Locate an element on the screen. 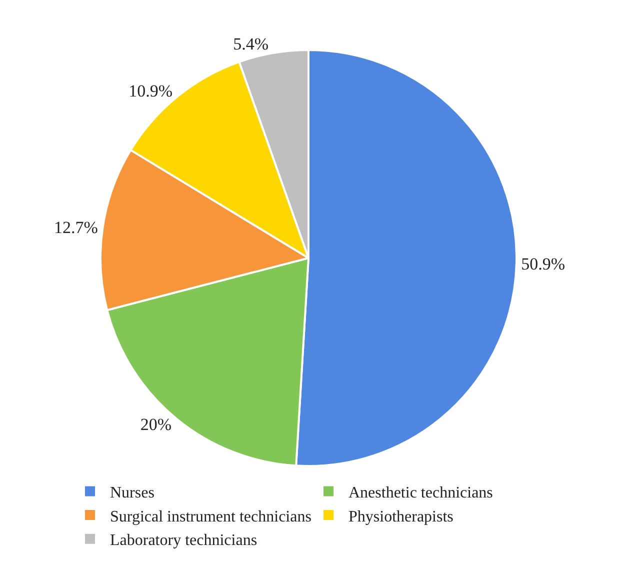 The height and width of the screenshot is (576, 620). data-label: 5.4% is located at coordinates (251, 44).